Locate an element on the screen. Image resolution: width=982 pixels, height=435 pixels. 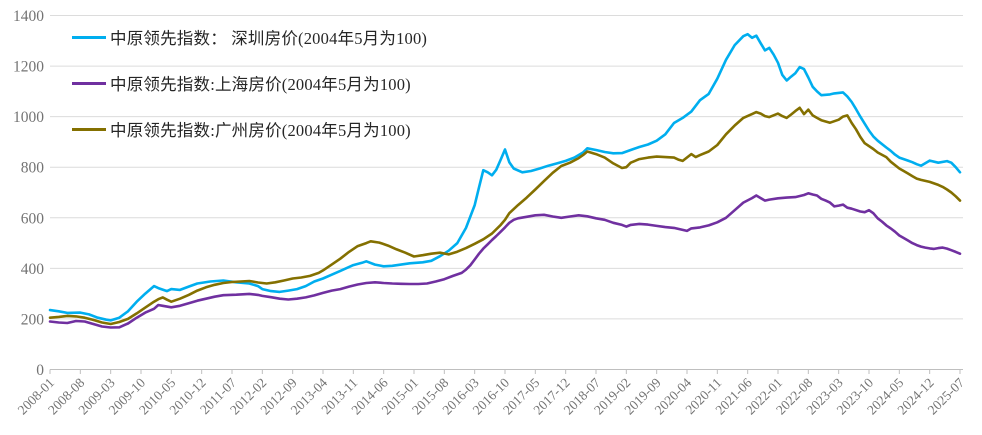
y-axis-label-1200: 1200 is located at coordinates (28, 67).